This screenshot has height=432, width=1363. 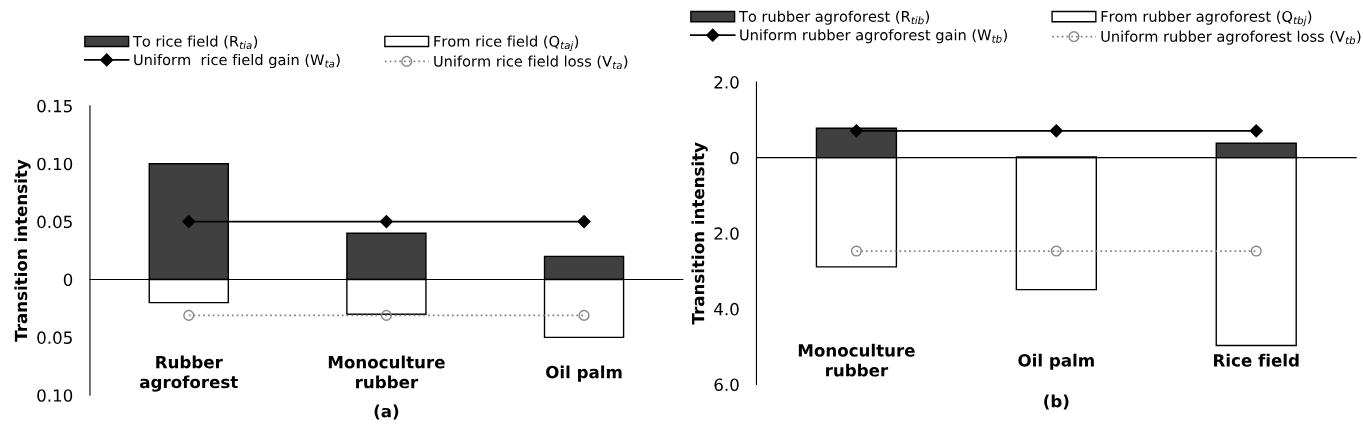 I want to click on x-tick-label: Rice field, so click(x=1256, y=360).